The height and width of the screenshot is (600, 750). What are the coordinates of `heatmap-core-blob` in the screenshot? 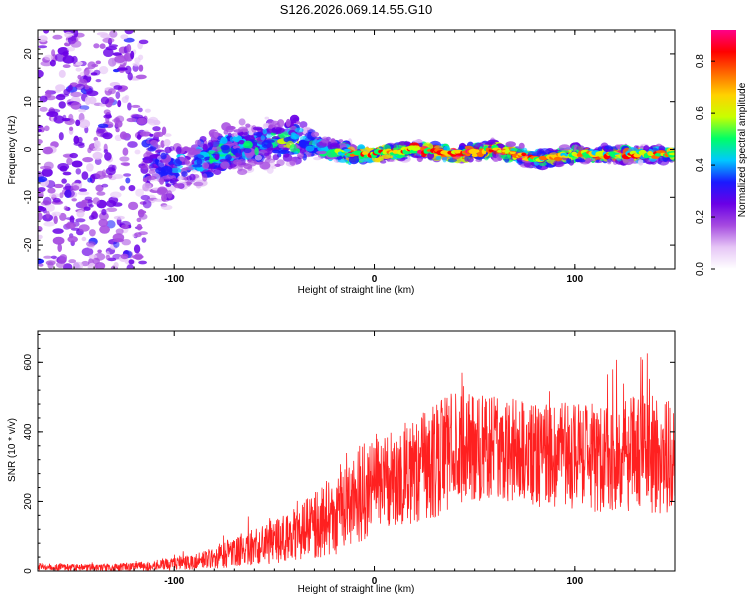 It's located at (365, 153).